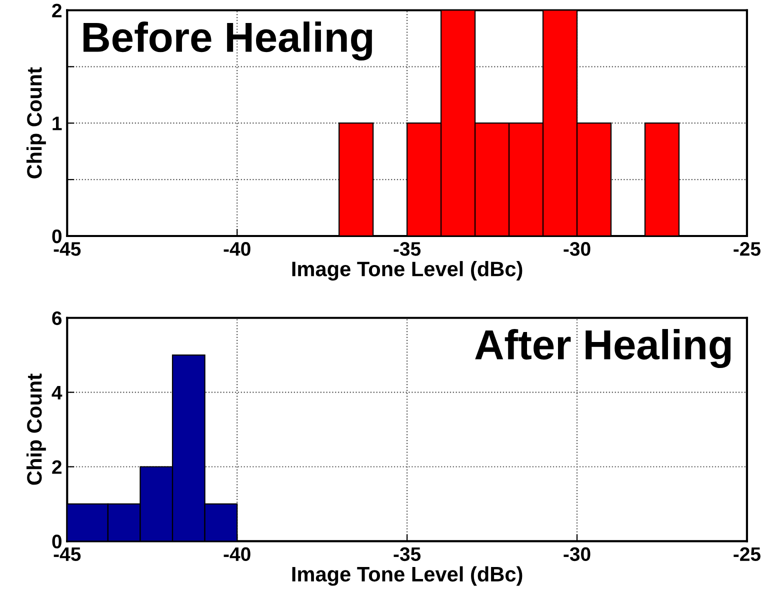 This screenshot has height=602, width=763. I want to click on annotation: Before Healing, so click(228, 41).